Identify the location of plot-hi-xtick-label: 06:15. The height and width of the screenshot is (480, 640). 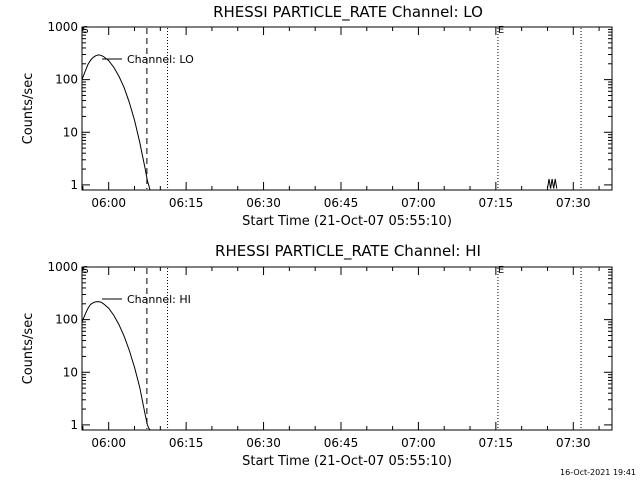
(186, 443).